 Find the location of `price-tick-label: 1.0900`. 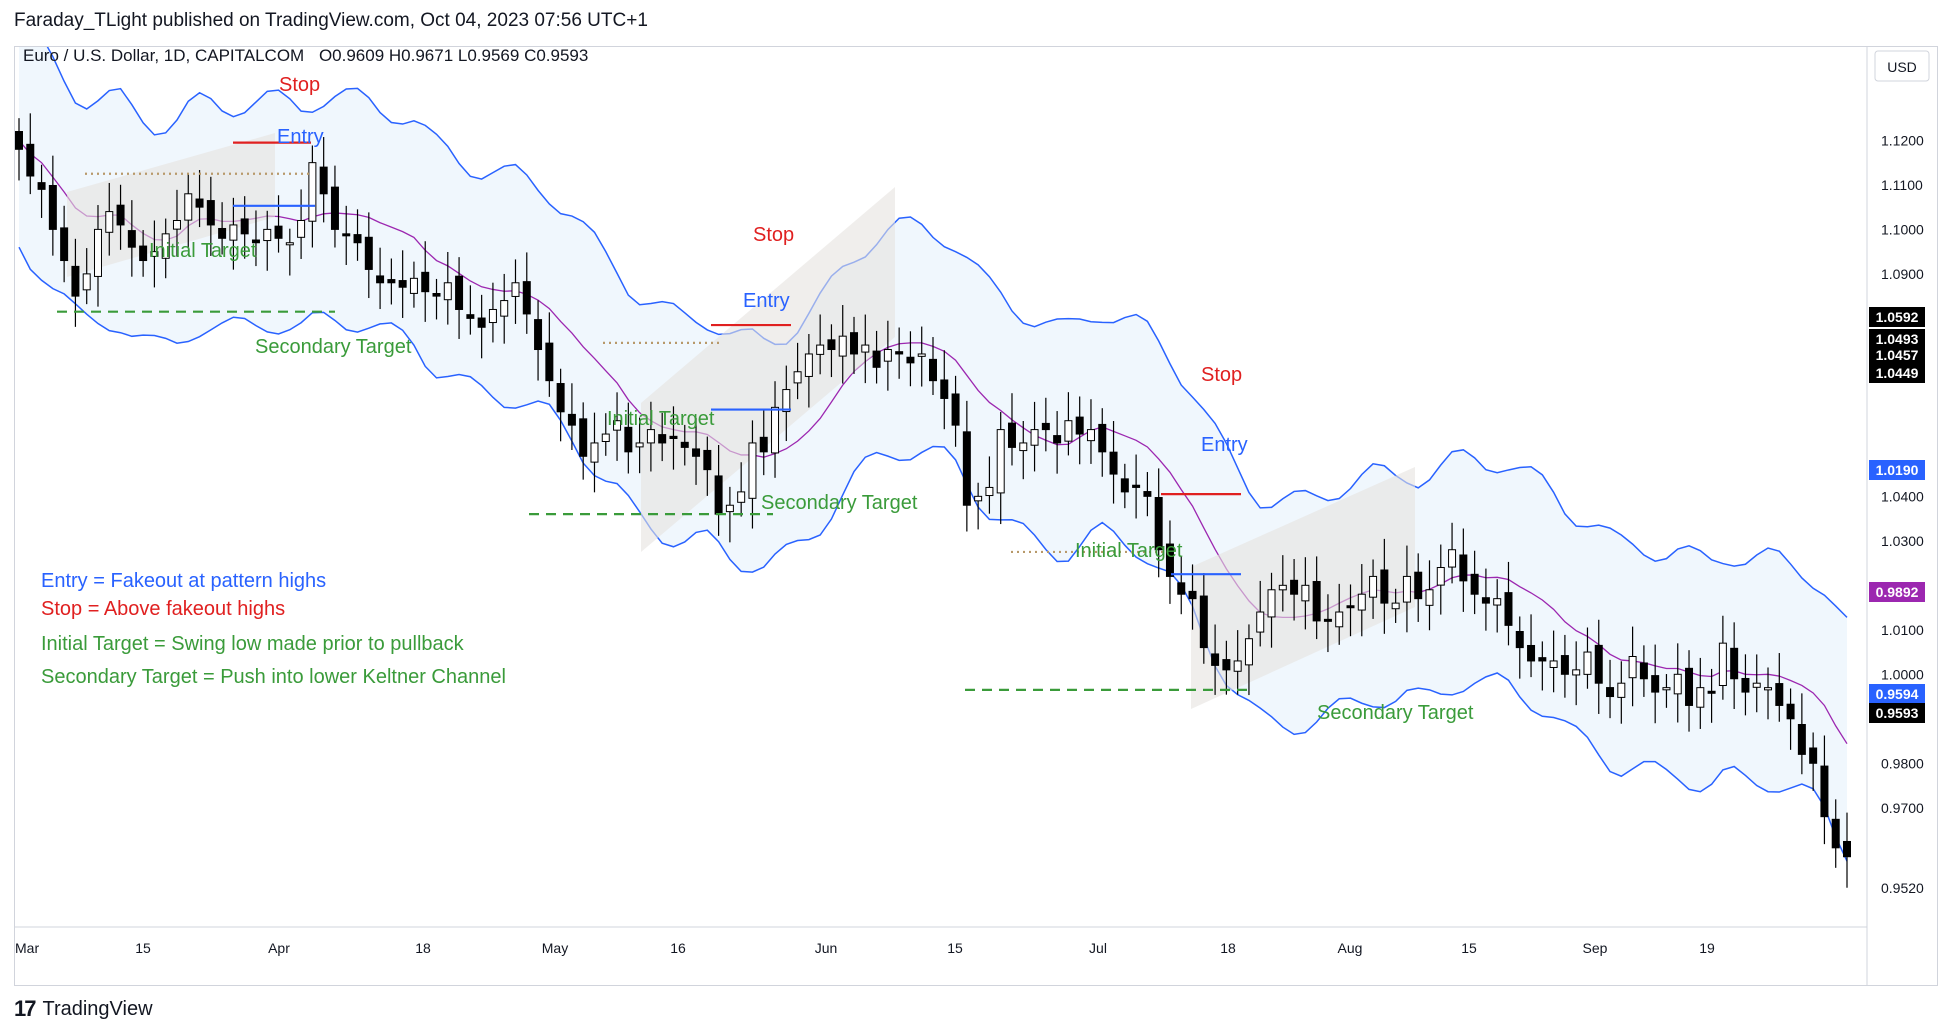

price-tick-label: 1.0900 is located at coordinates (1902, 274).